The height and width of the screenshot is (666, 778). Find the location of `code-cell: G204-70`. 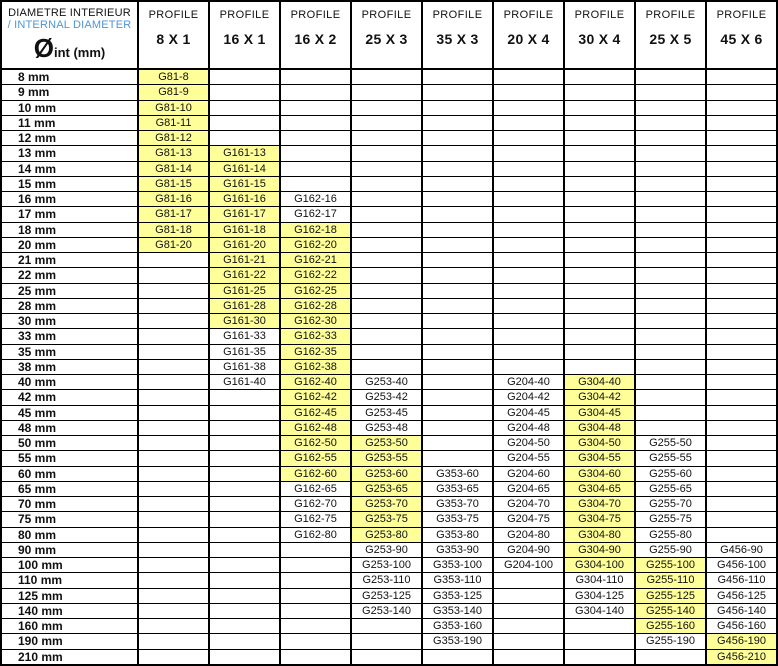

code-cell: G204-70 is located at coordinates (528, 504).